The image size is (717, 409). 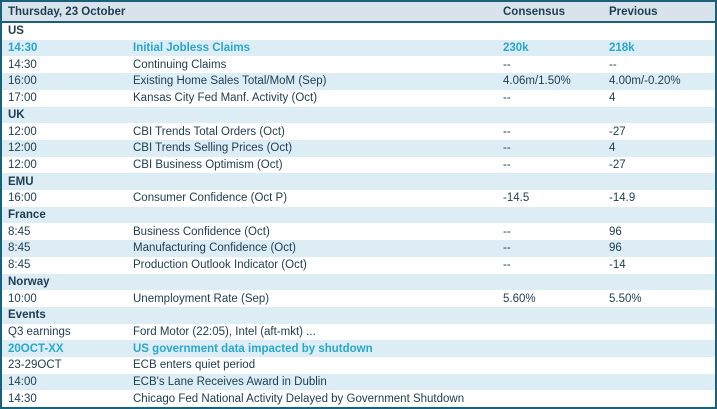 What do you see at coordinates (622, 198) in the screenshot?
I see `previous-cell: -14.9` at bounding box center [622, 198].